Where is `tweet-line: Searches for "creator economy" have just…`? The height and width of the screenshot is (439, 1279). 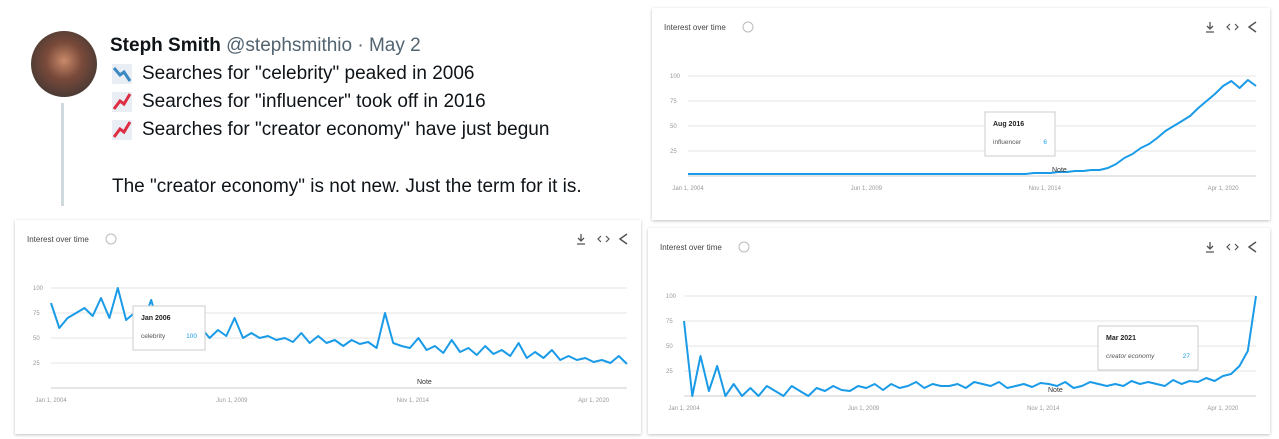
tweet-line: Searches for "creator economy" have just… is located at coordinates (346, 129).